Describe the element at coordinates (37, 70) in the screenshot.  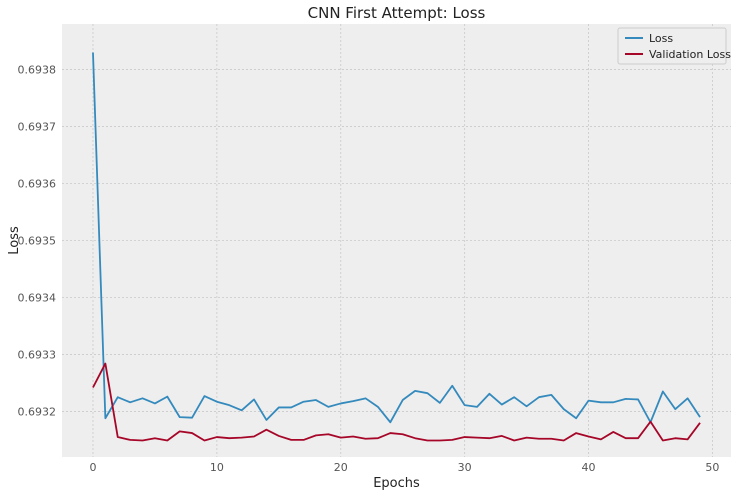
I see `y-tick-label: 0.6938` at that location.